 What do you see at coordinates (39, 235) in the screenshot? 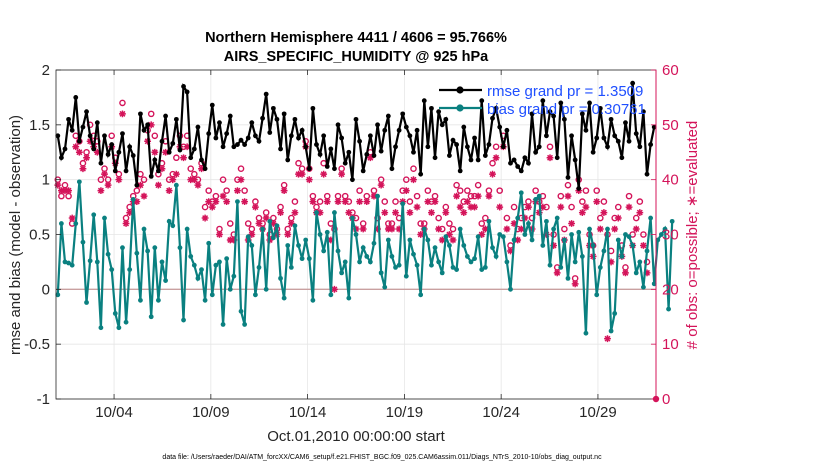
I see `y-left-tick-label: 0.5` at bounding box center [39, 235].